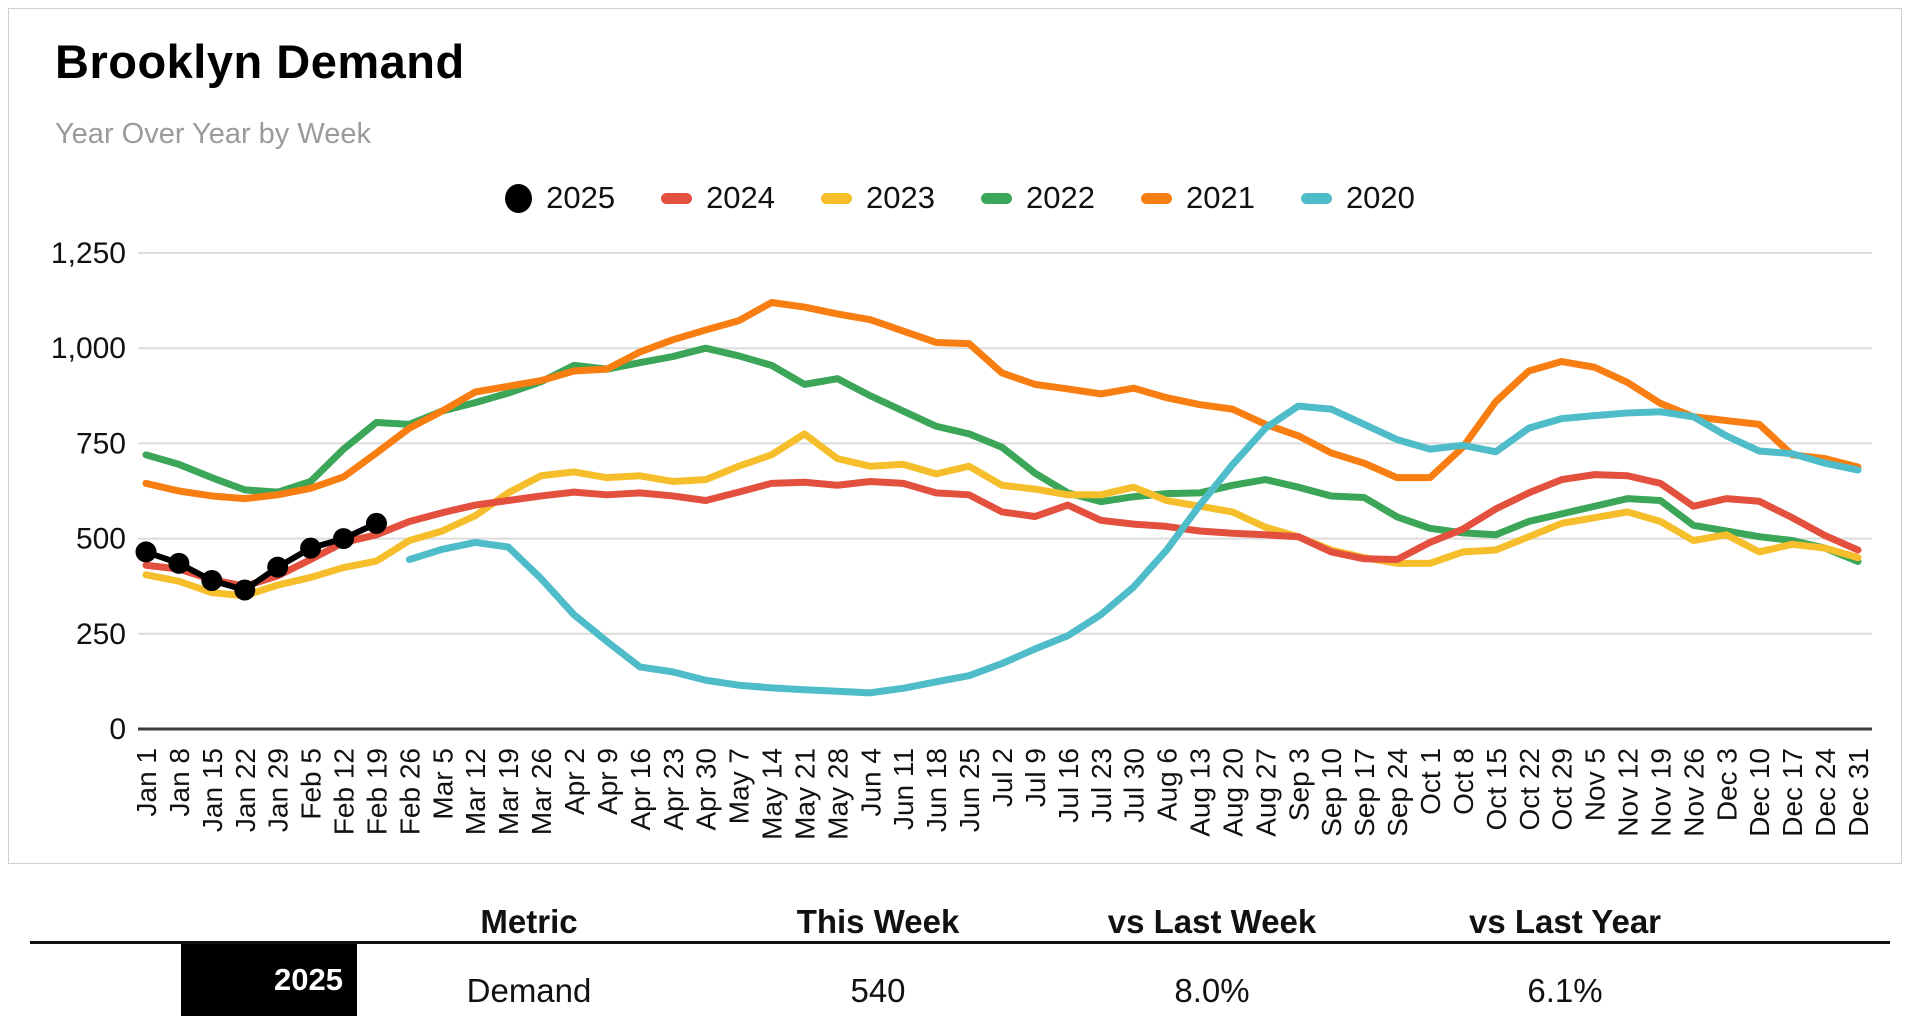 This screenshot has width=1920, height=1033. I want to click on legend-label: 2022, so click(1060, 197).